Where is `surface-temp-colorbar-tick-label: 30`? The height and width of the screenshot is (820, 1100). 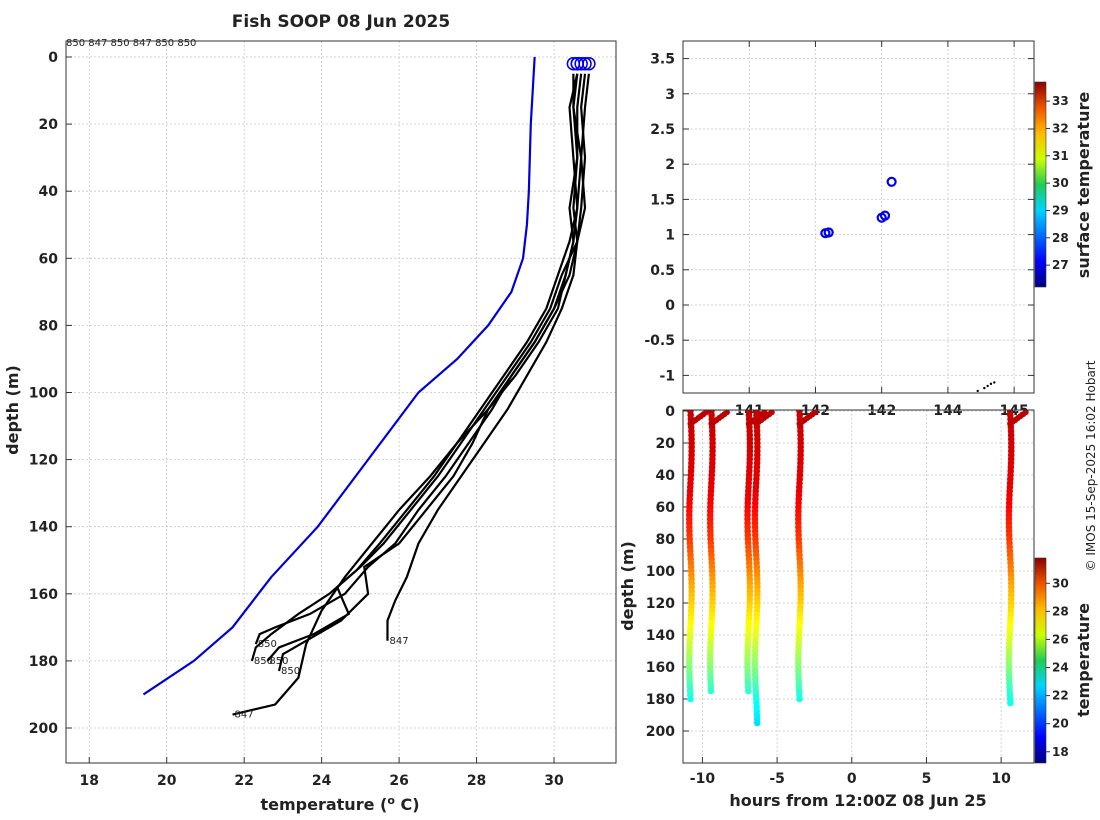
surface-temp-colorbar-tick-label: 30 is located at coordinates (1060, 183).